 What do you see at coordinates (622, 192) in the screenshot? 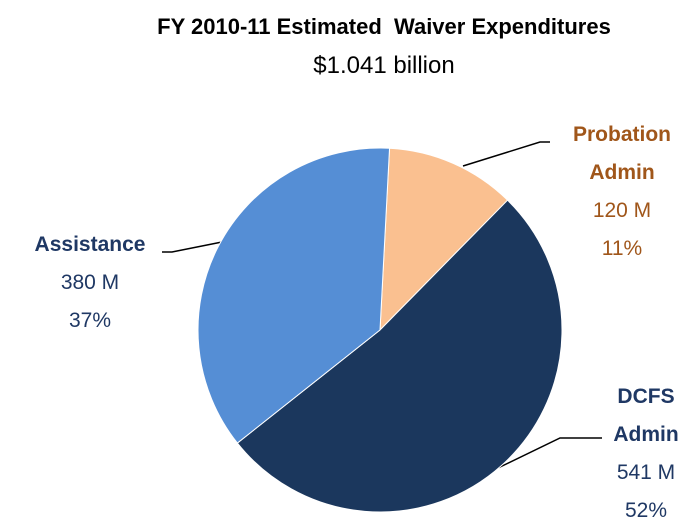
I see `slice-label: Probation Admin 120 M 11%` at bounding box center [622, 192].